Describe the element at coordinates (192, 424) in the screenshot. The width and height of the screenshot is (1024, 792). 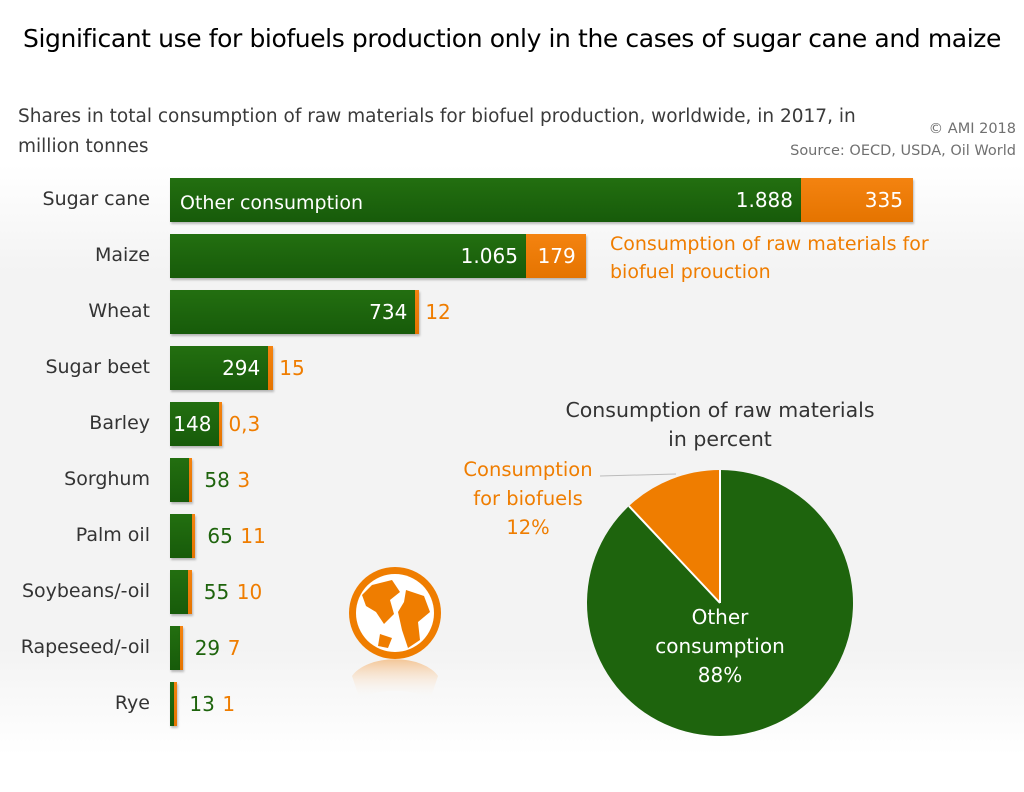
I see `value-label-other: 148` at that location.